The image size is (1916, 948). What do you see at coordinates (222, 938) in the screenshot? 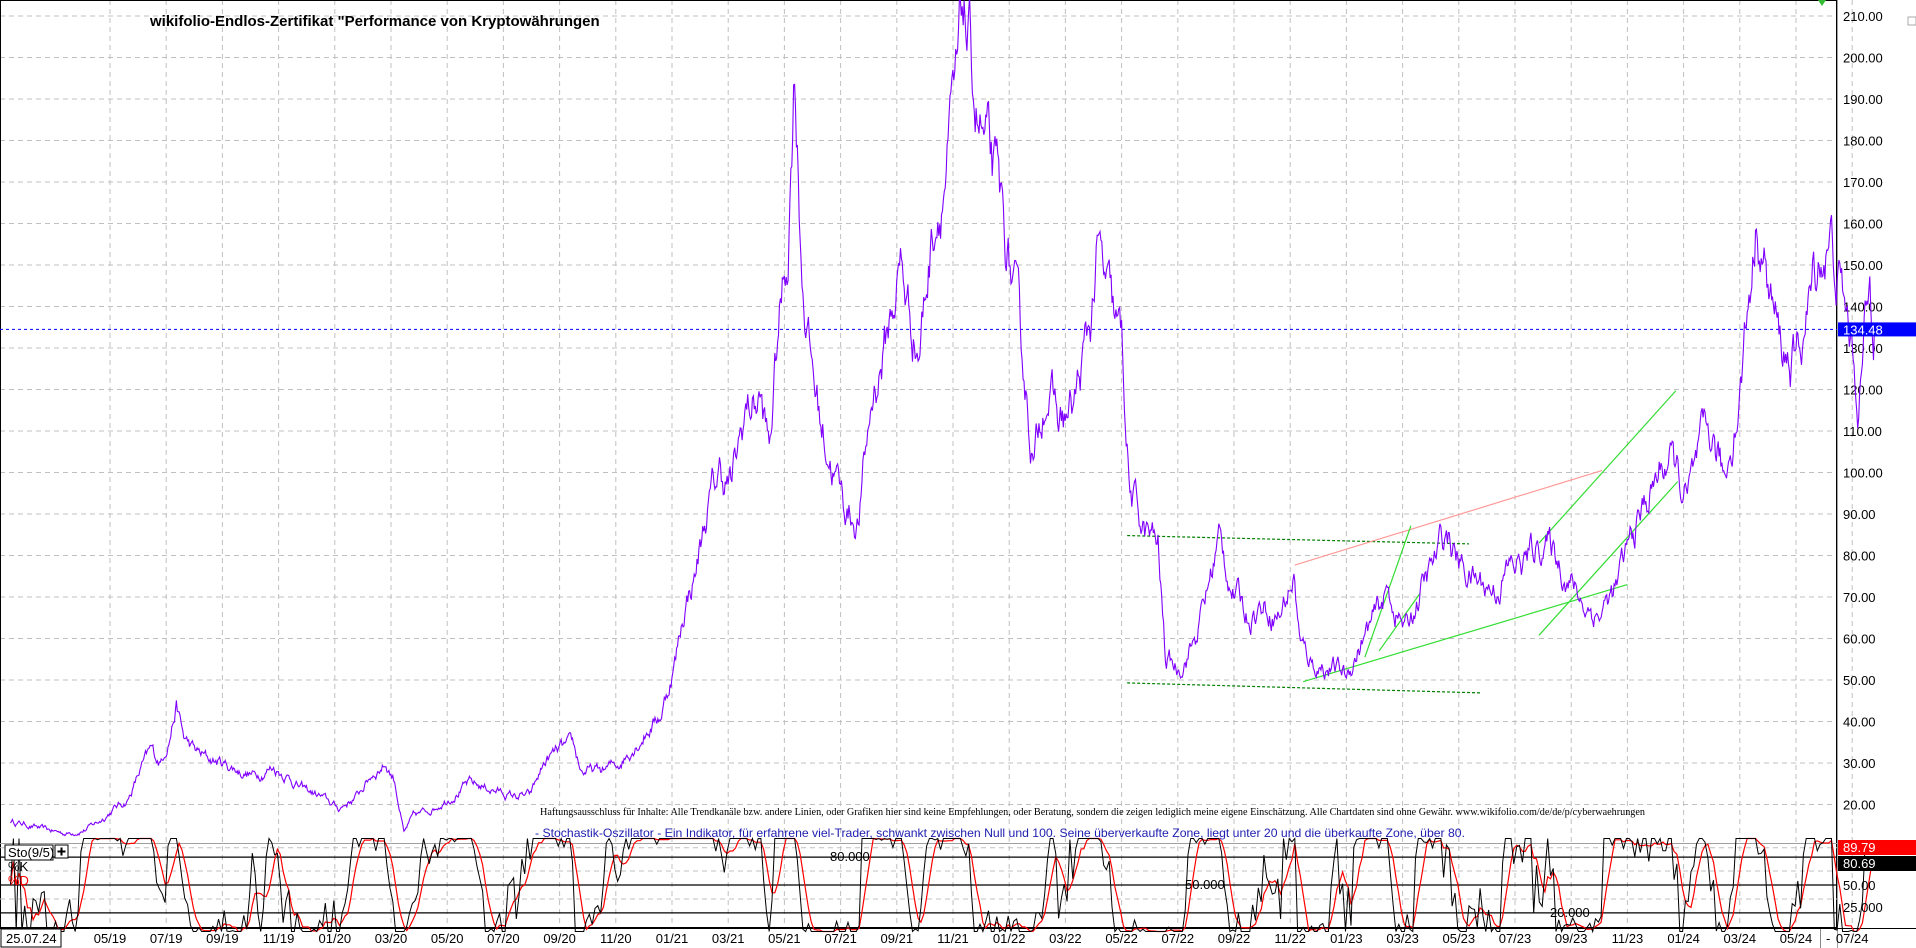
I see `time-tick-label: 09/19` at bounding box center [222, 938].